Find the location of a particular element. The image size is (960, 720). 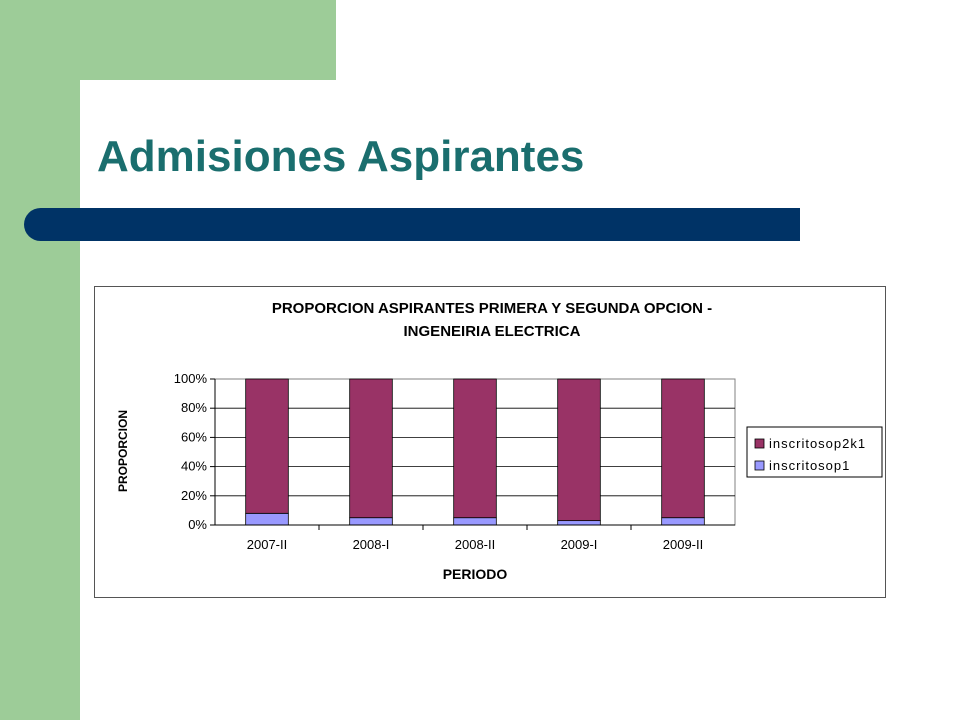

legend-box is located at coordinates (814, 452).